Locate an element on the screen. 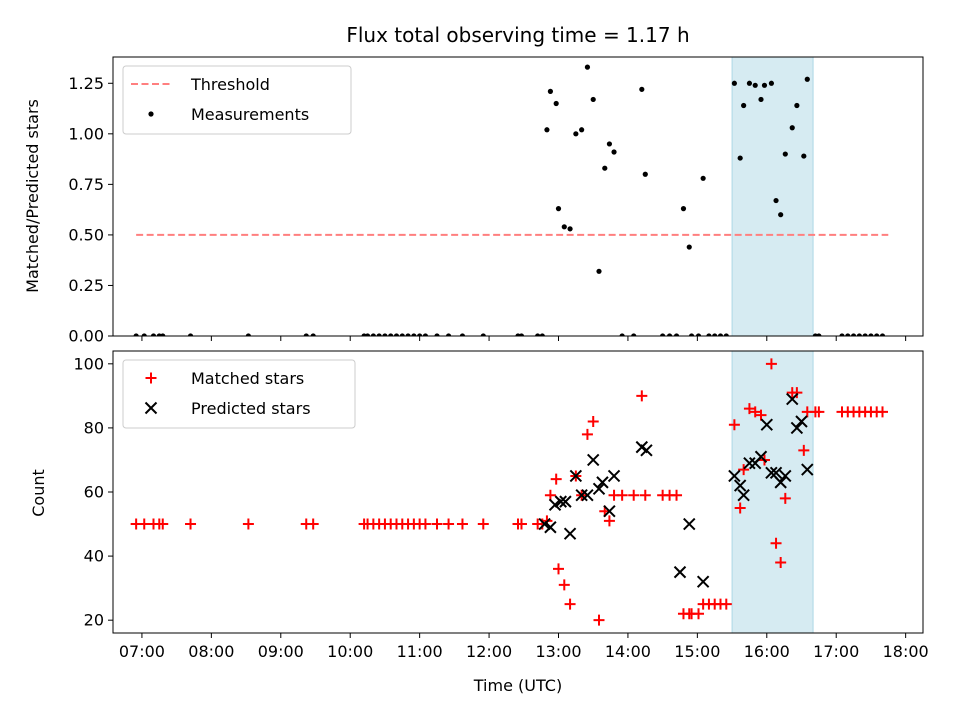  top-y-tick-label: 1.25 is located at coordinates (86, 83).